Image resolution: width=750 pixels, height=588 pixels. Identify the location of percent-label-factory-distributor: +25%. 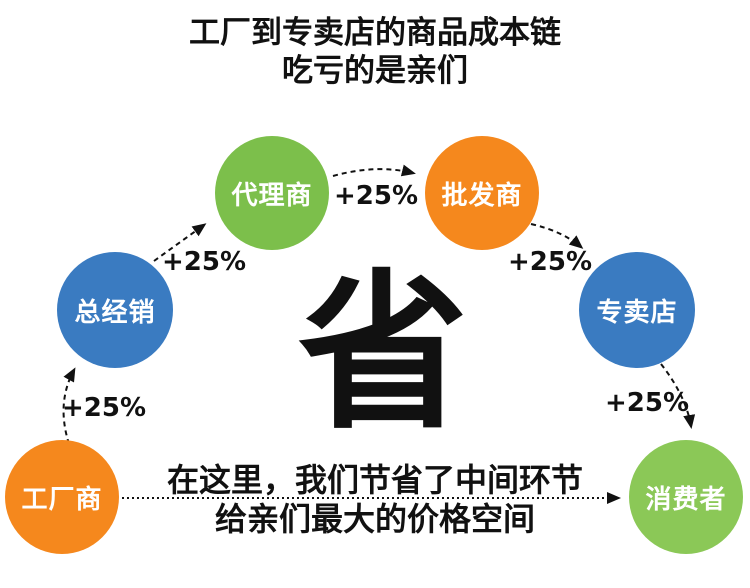
(104, 408).